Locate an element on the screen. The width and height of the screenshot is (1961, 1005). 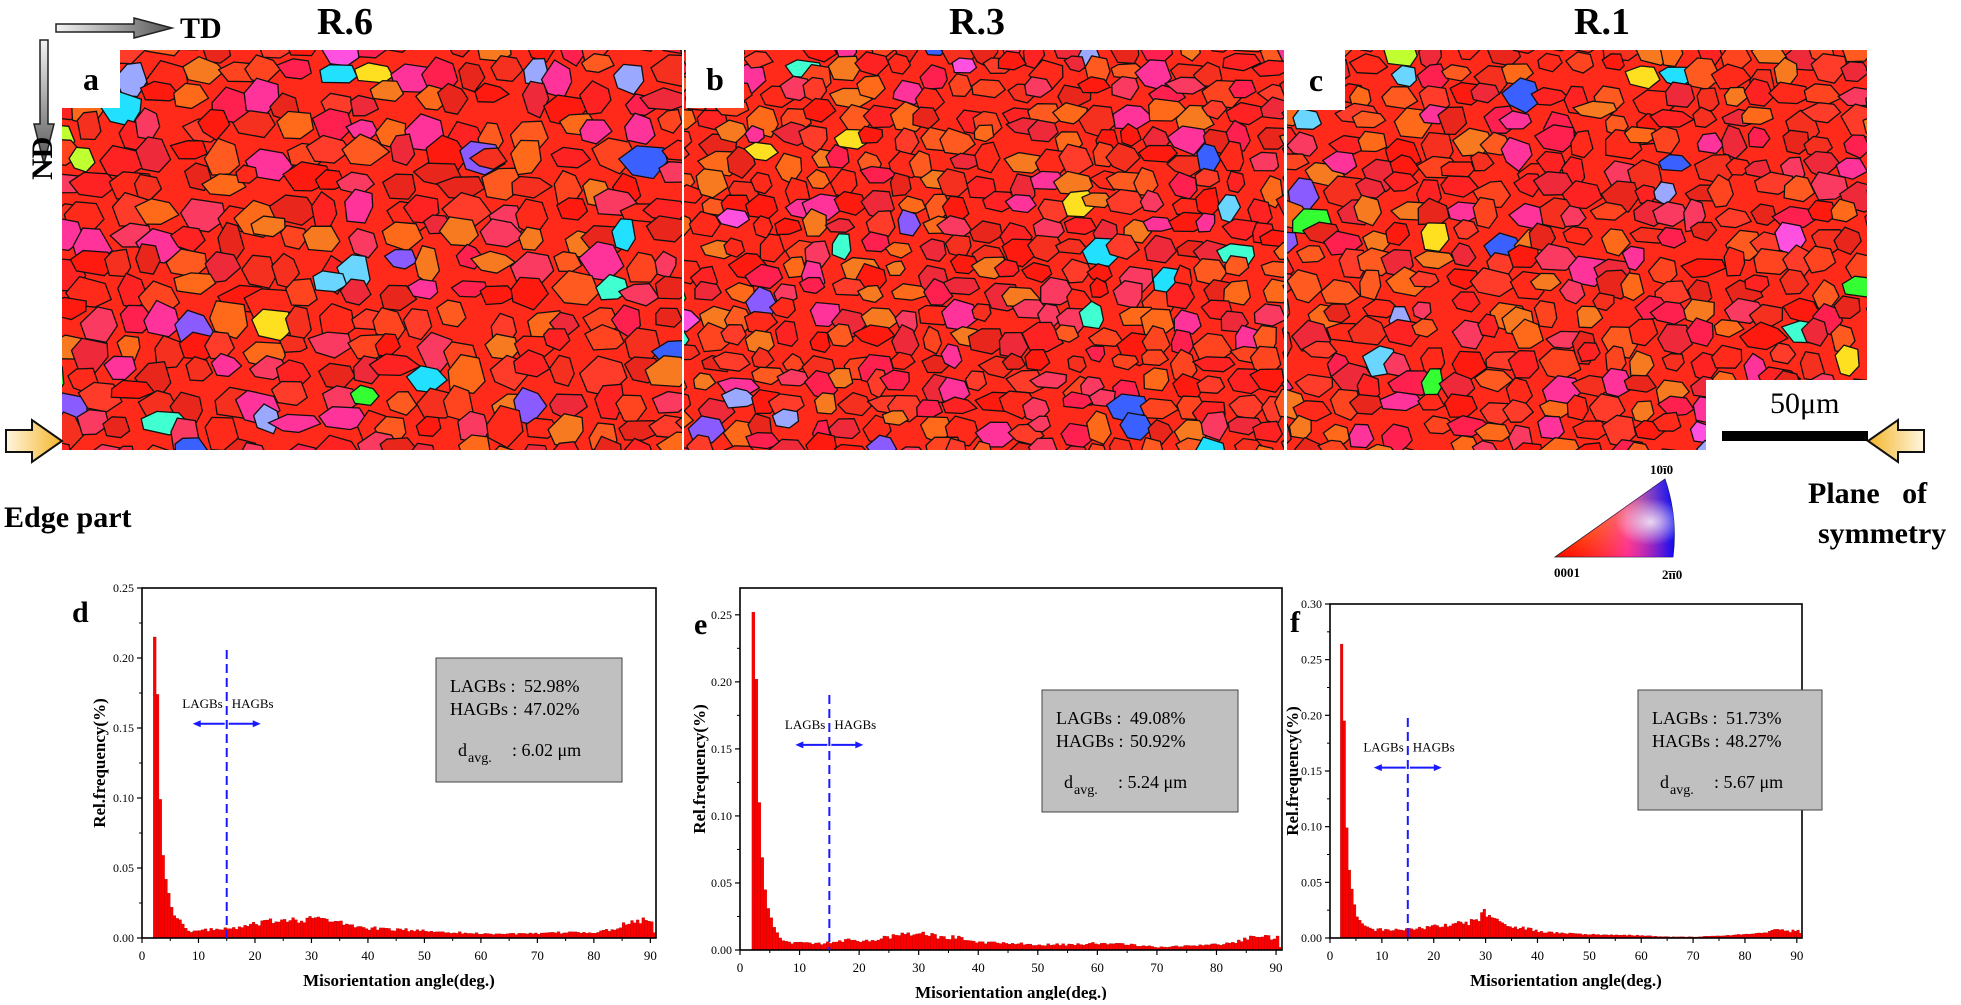
x-axis-label: Misorientation angle(deg.) is located at coordinates (1011, 991).